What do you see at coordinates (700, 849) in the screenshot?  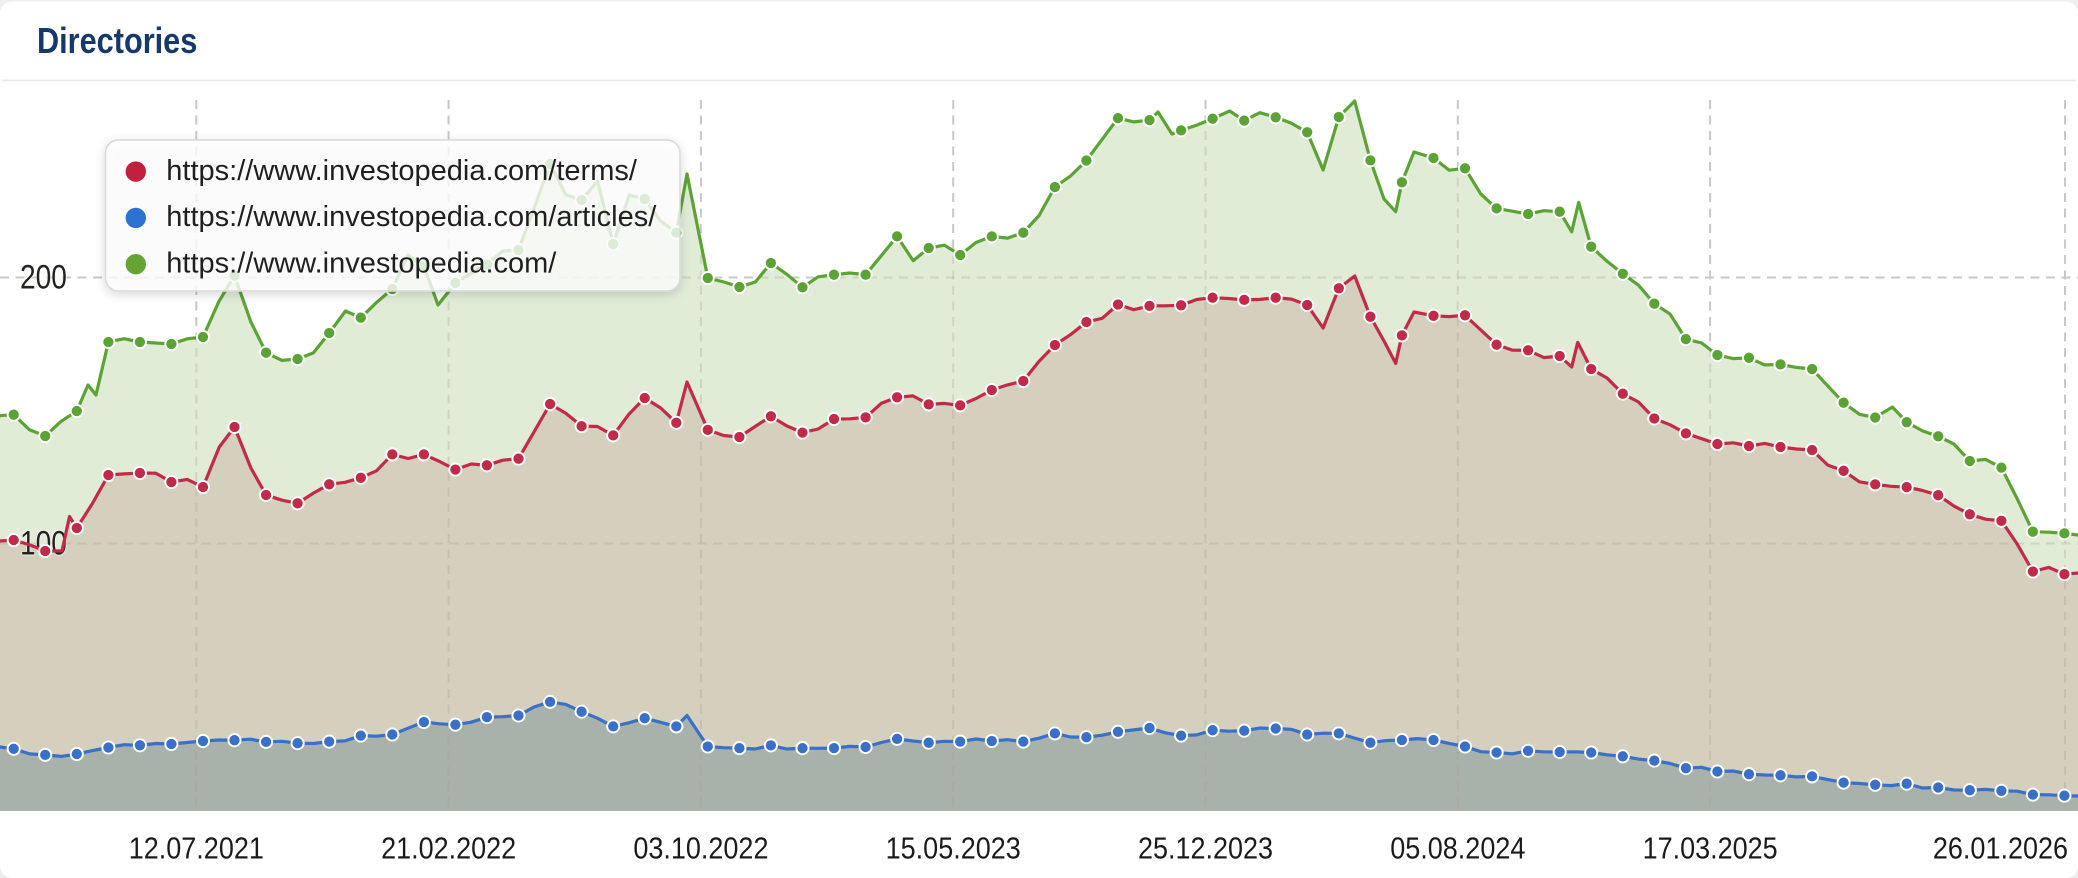 I see `svg-text: 03.10.2022` at bounding box center [700, 849].